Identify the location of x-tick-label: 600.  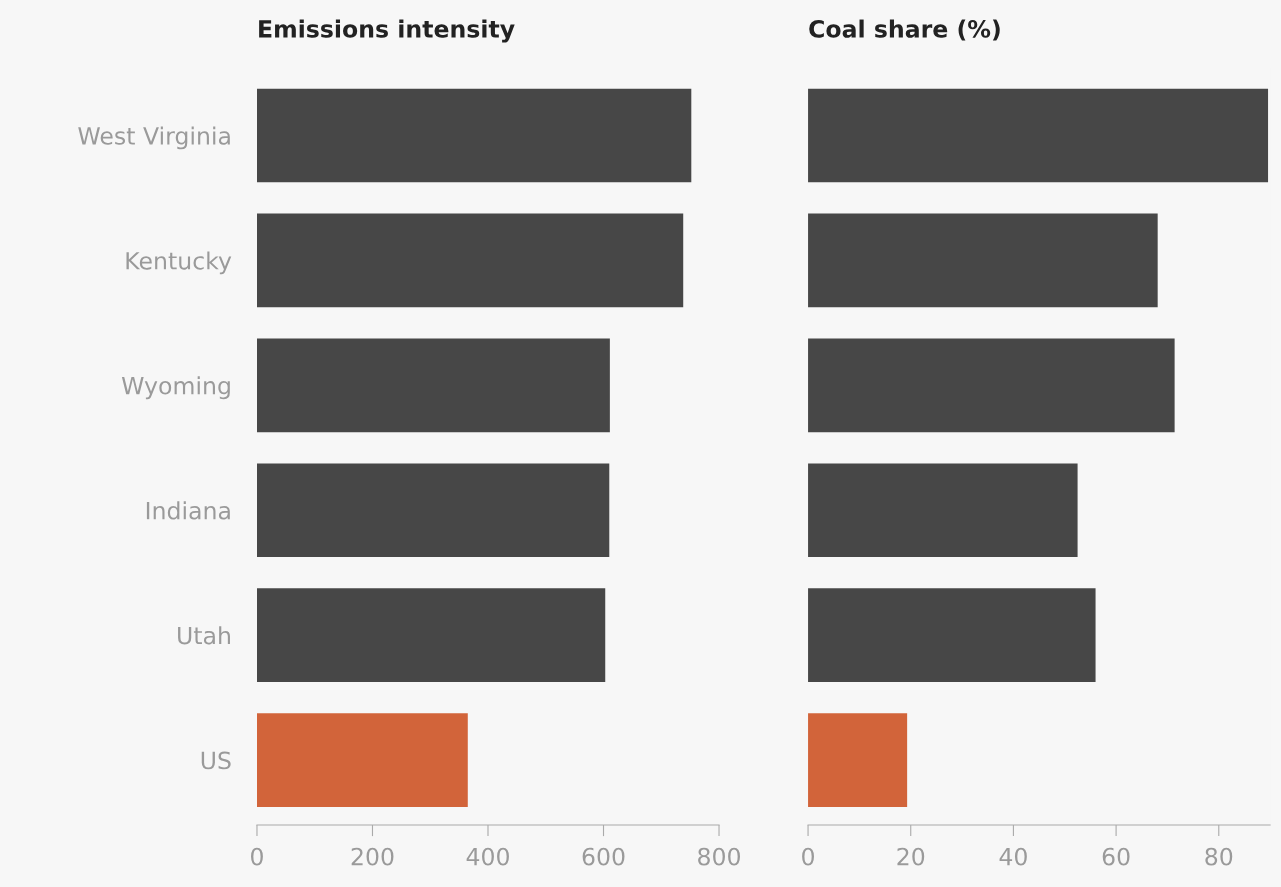
(603, 856).